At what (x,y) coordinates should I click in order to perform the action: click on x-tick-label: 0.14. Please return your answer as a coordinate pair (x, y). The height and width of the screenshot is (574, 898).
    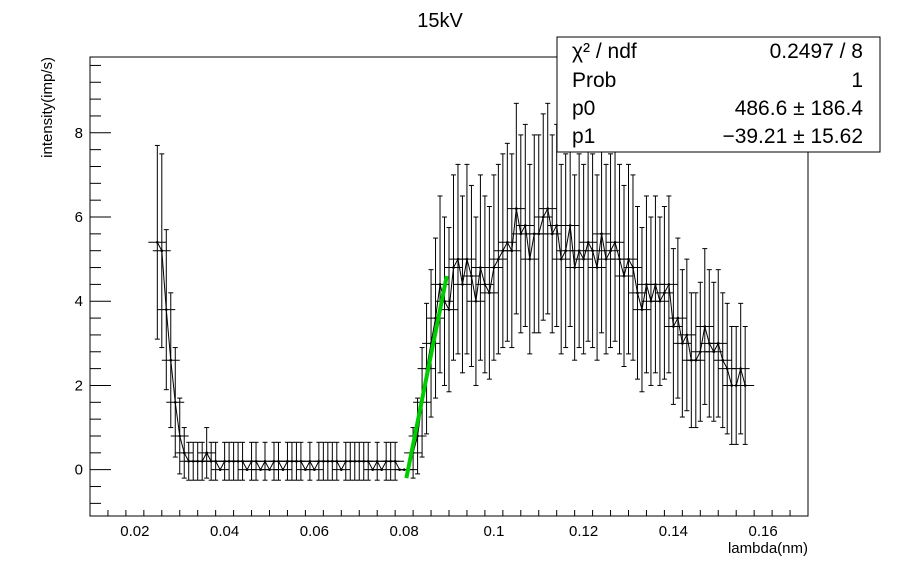
    Looking at the image, I should click on (673, 531).